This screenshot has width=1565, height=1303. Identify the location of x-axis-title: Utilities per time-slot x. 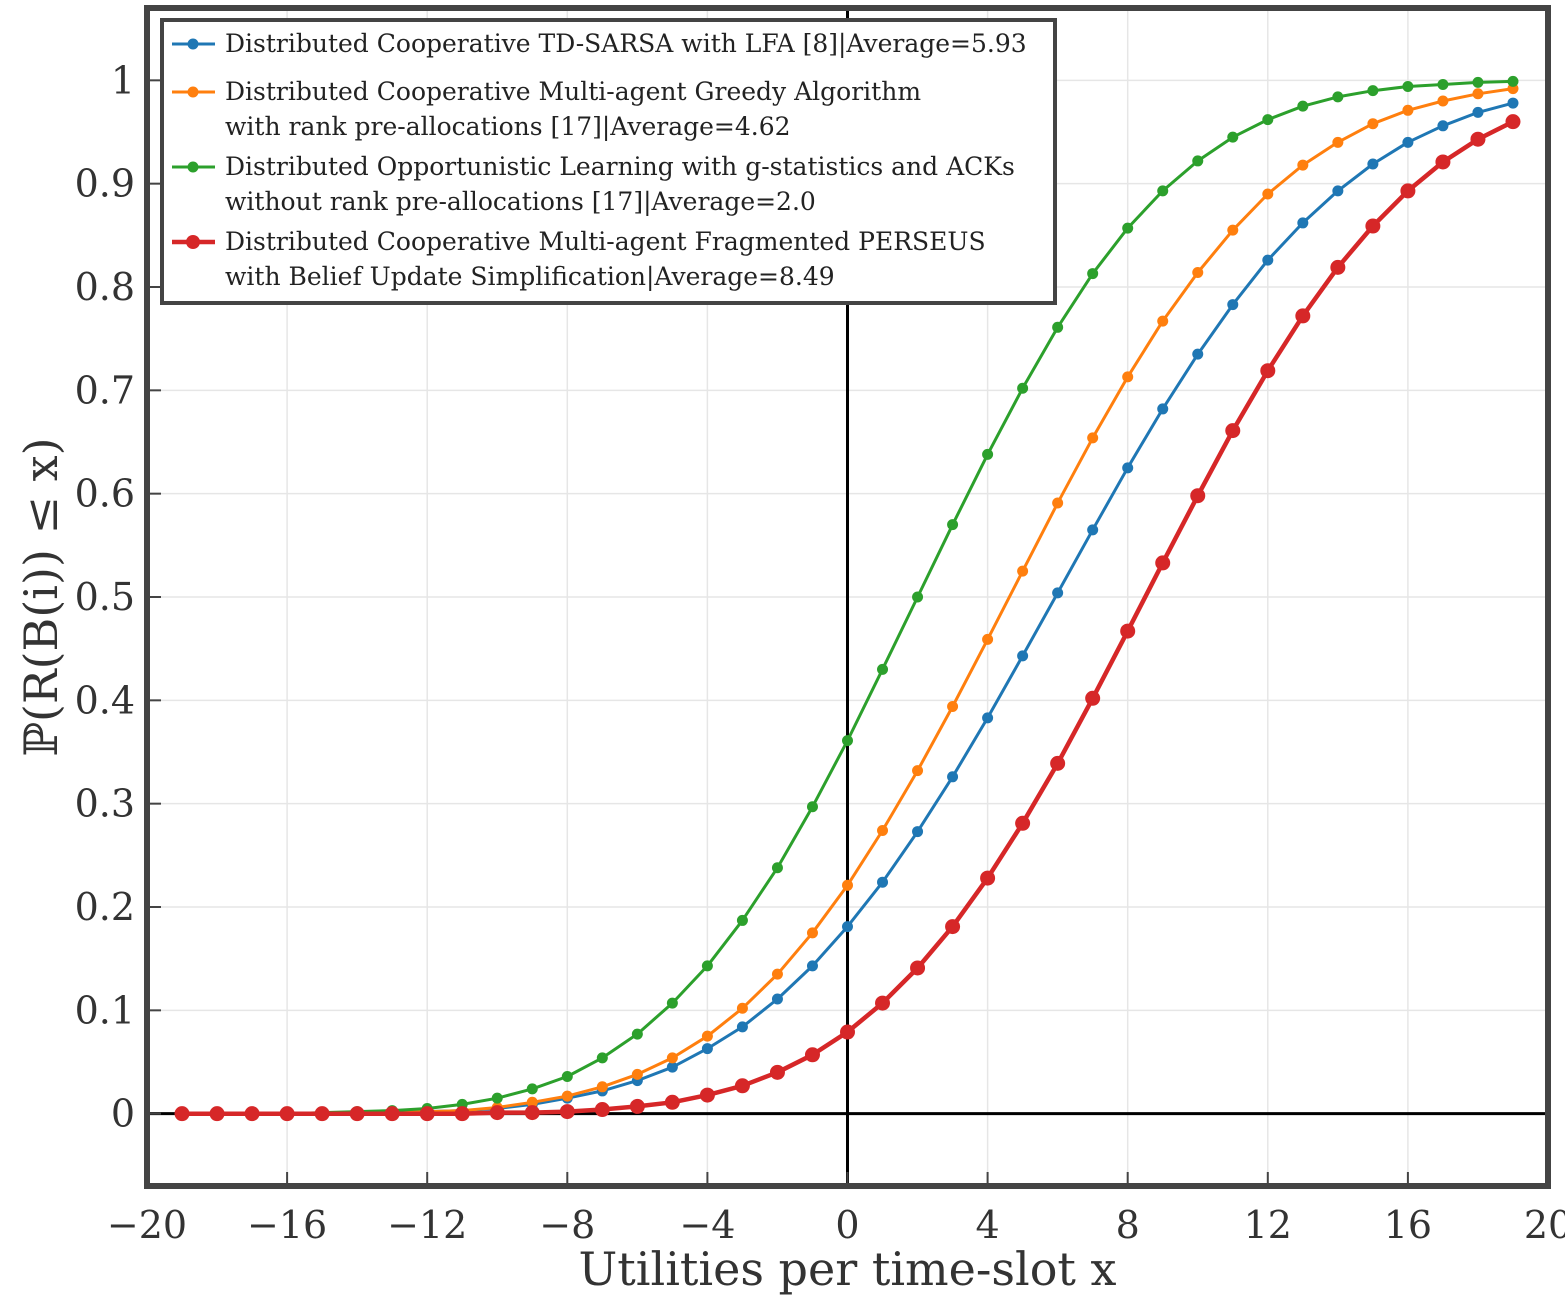
(848, 1269).